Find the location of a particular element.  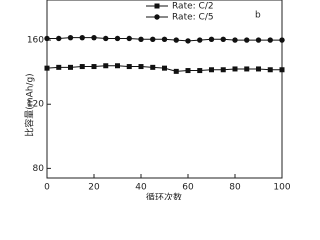

legend-label: Rate: C/5 is located at coordinates (193, 18).